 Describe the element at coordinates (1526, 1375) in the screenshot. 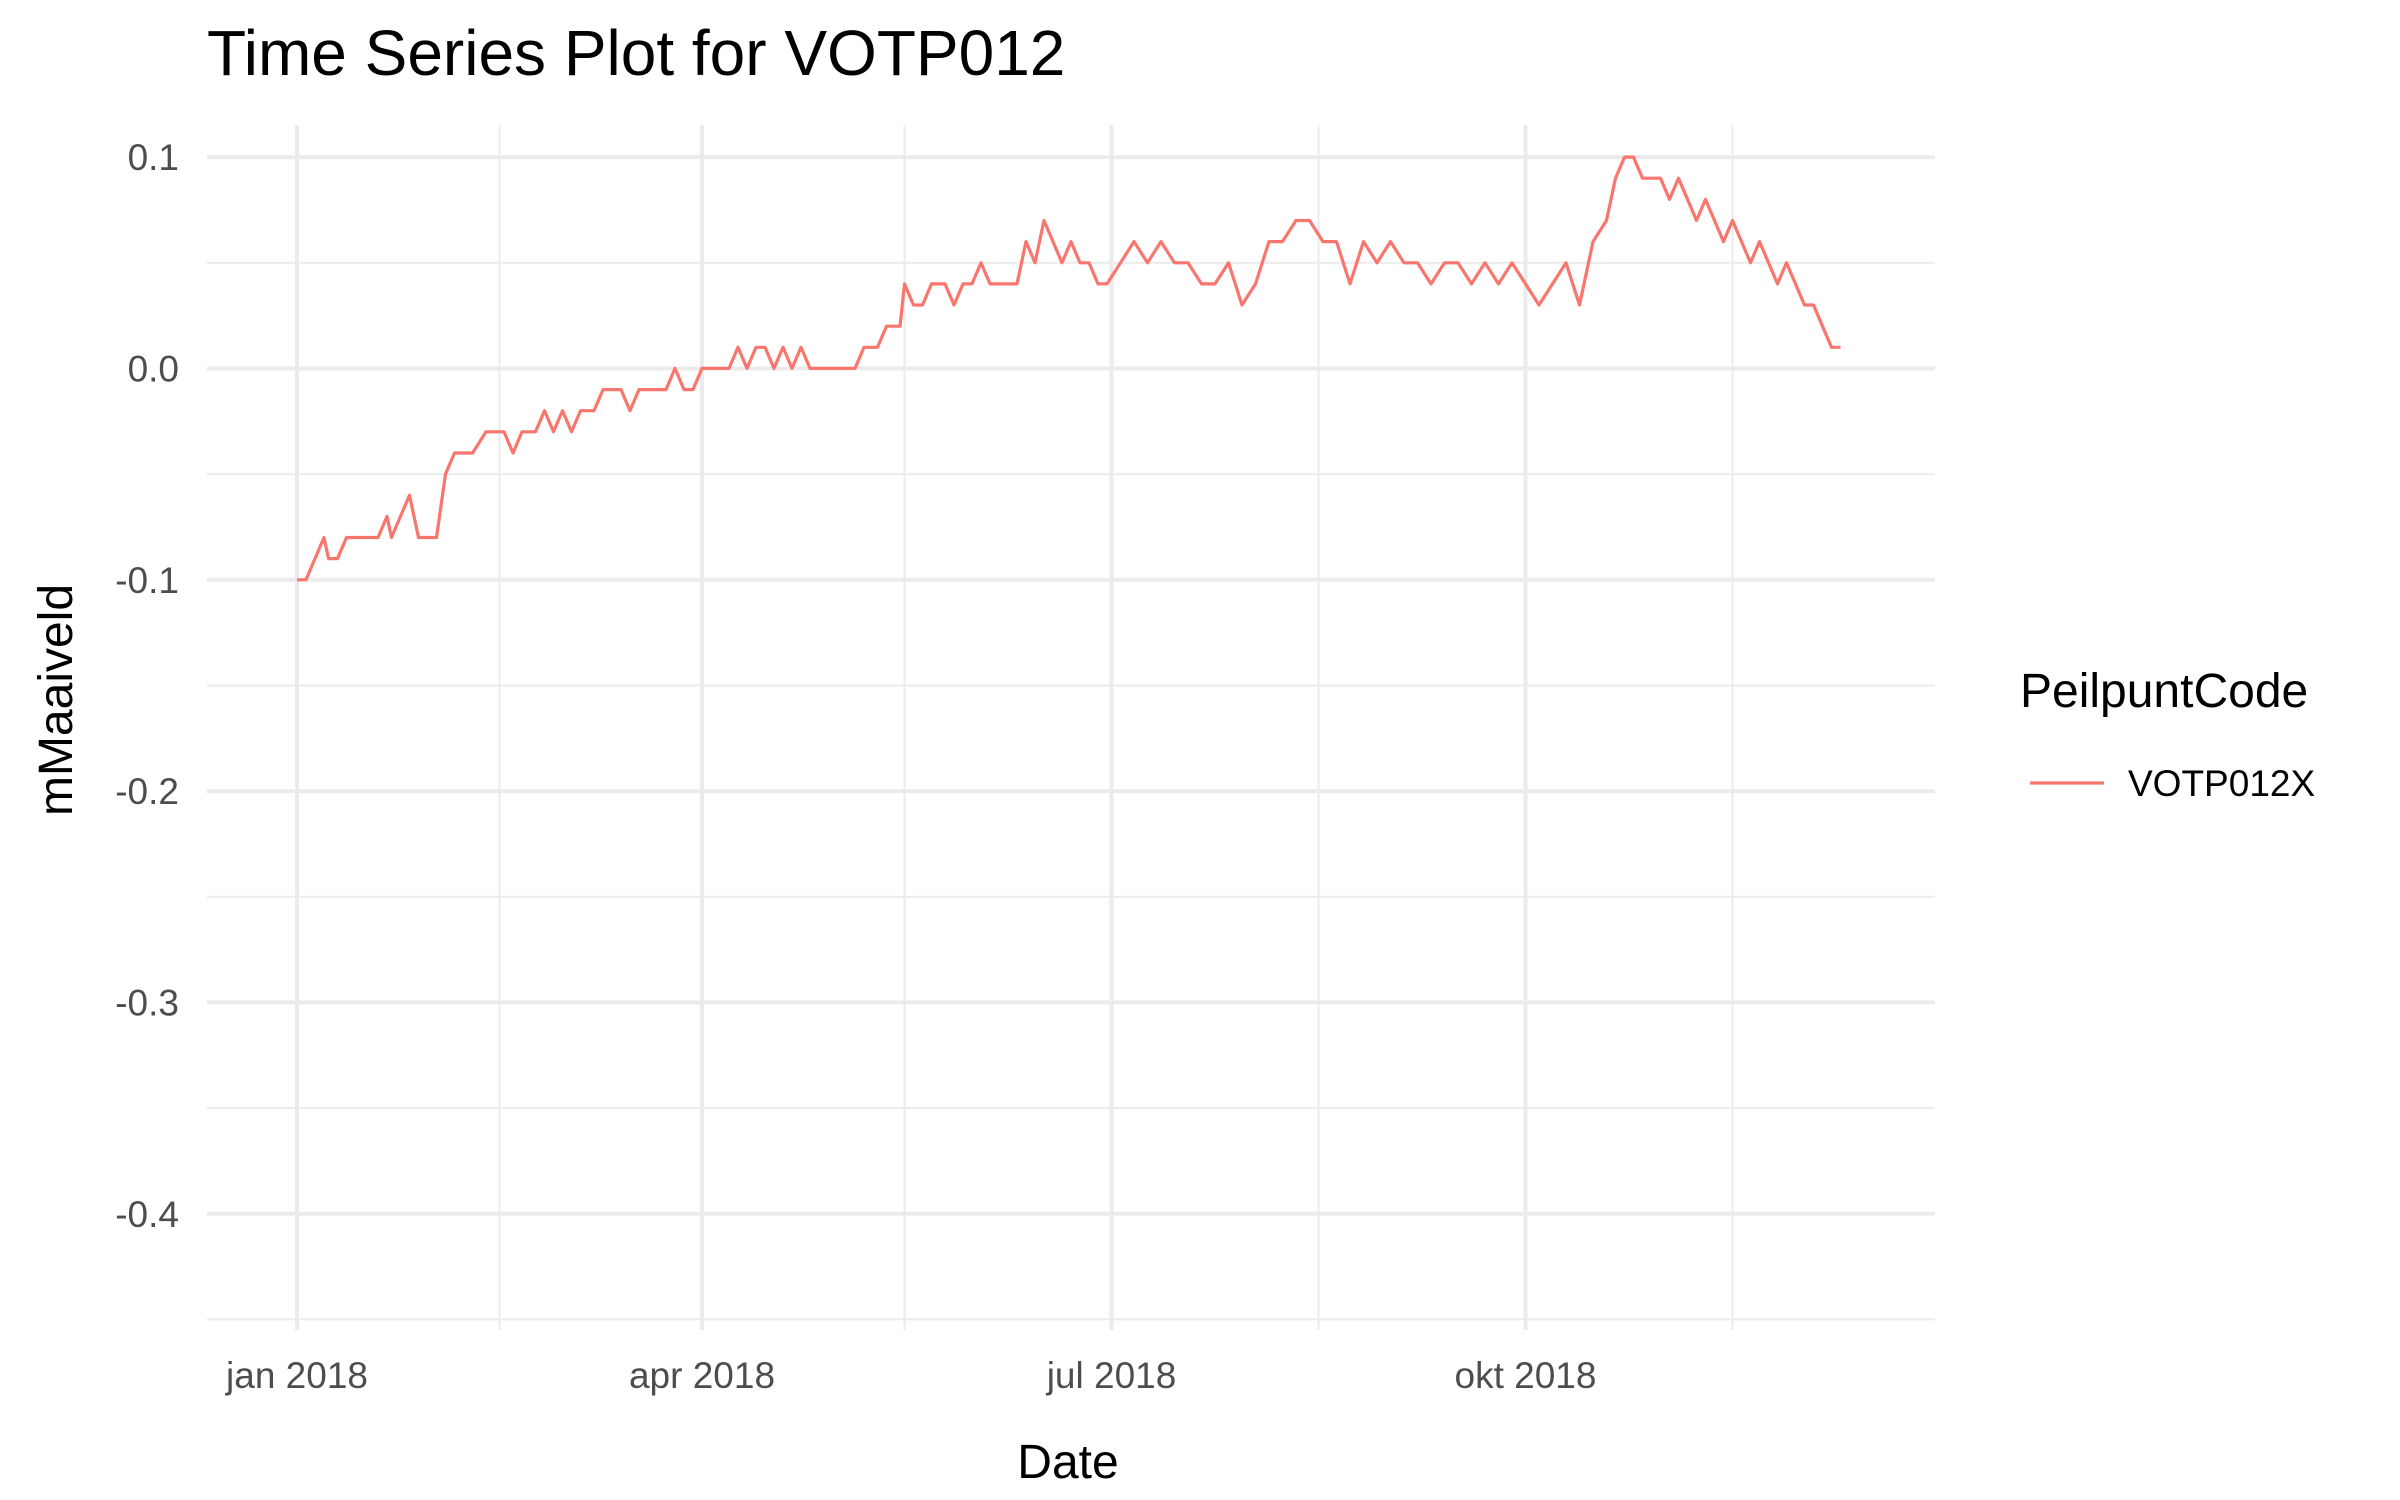

I see `x-tick-label: okt 2018` at that location.